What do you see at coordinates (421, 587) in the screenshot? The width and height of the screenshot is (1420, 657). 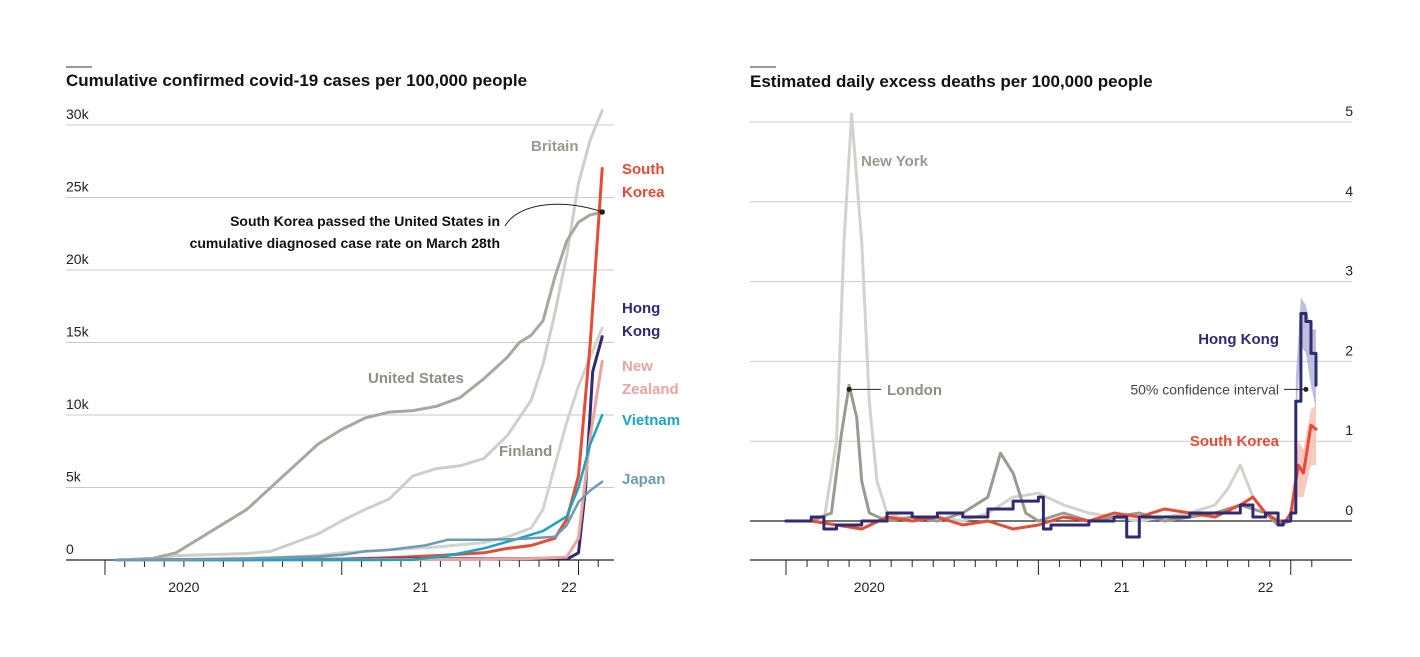 I see `left-x-tick-label: 21` at bounding box center [421, 587].